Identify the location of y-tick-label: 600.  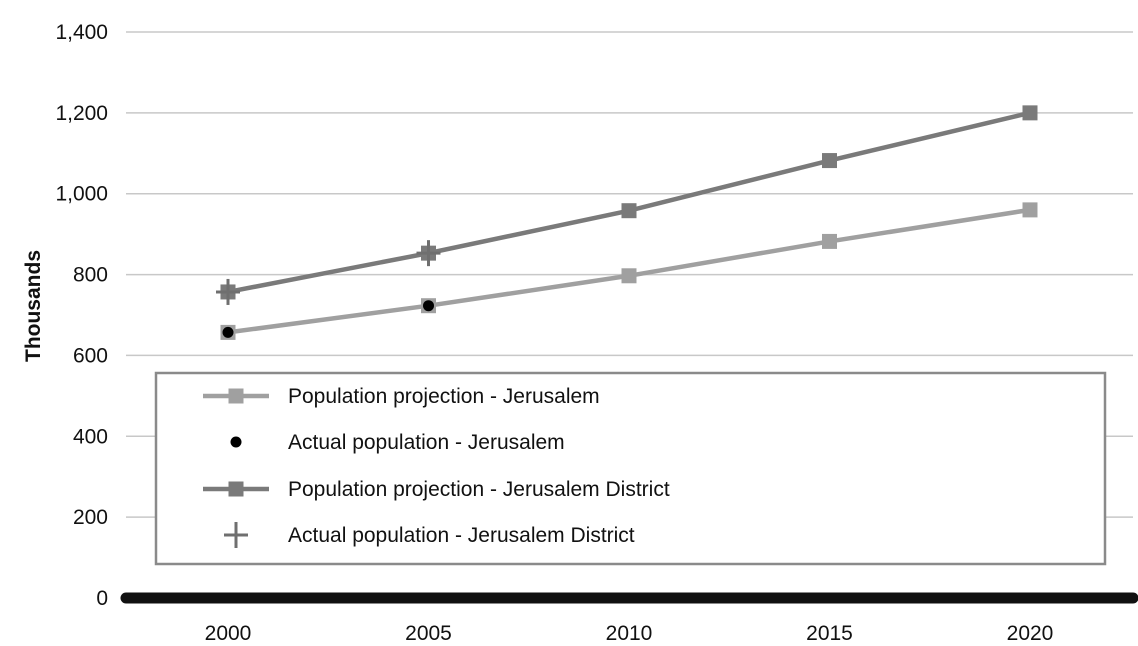
(90, 355).